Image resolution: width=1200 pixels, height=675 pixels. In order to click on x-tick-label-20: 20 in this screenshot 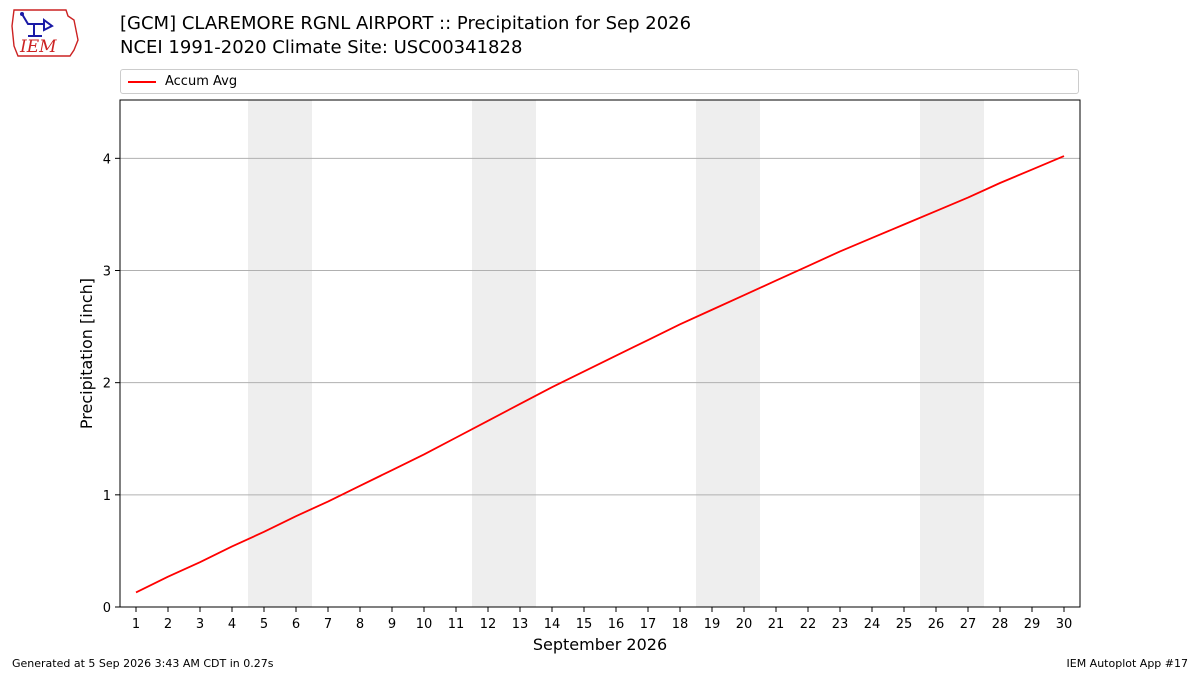, I will do `click(744, 624)`.